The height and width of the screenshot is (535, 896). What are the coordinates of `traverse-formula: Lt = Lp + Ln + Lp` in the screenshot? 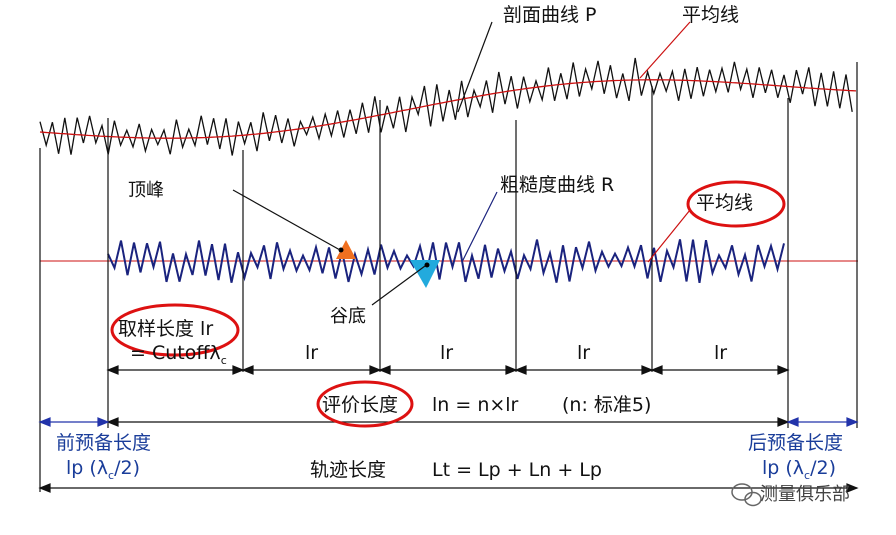 It's located at (517, 470).